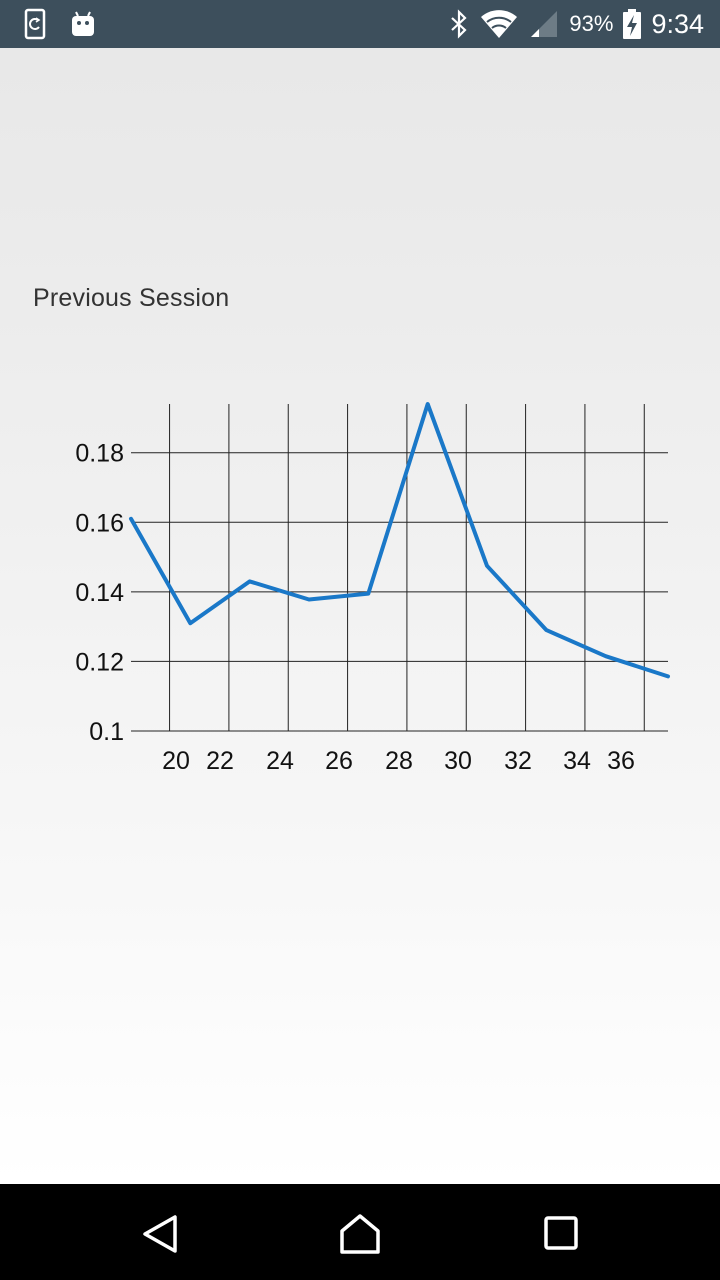  What do you see at coordinates (577, 761) in the screenshot?
I see `x-tick-label: 34` at bounding box center [577, 761].